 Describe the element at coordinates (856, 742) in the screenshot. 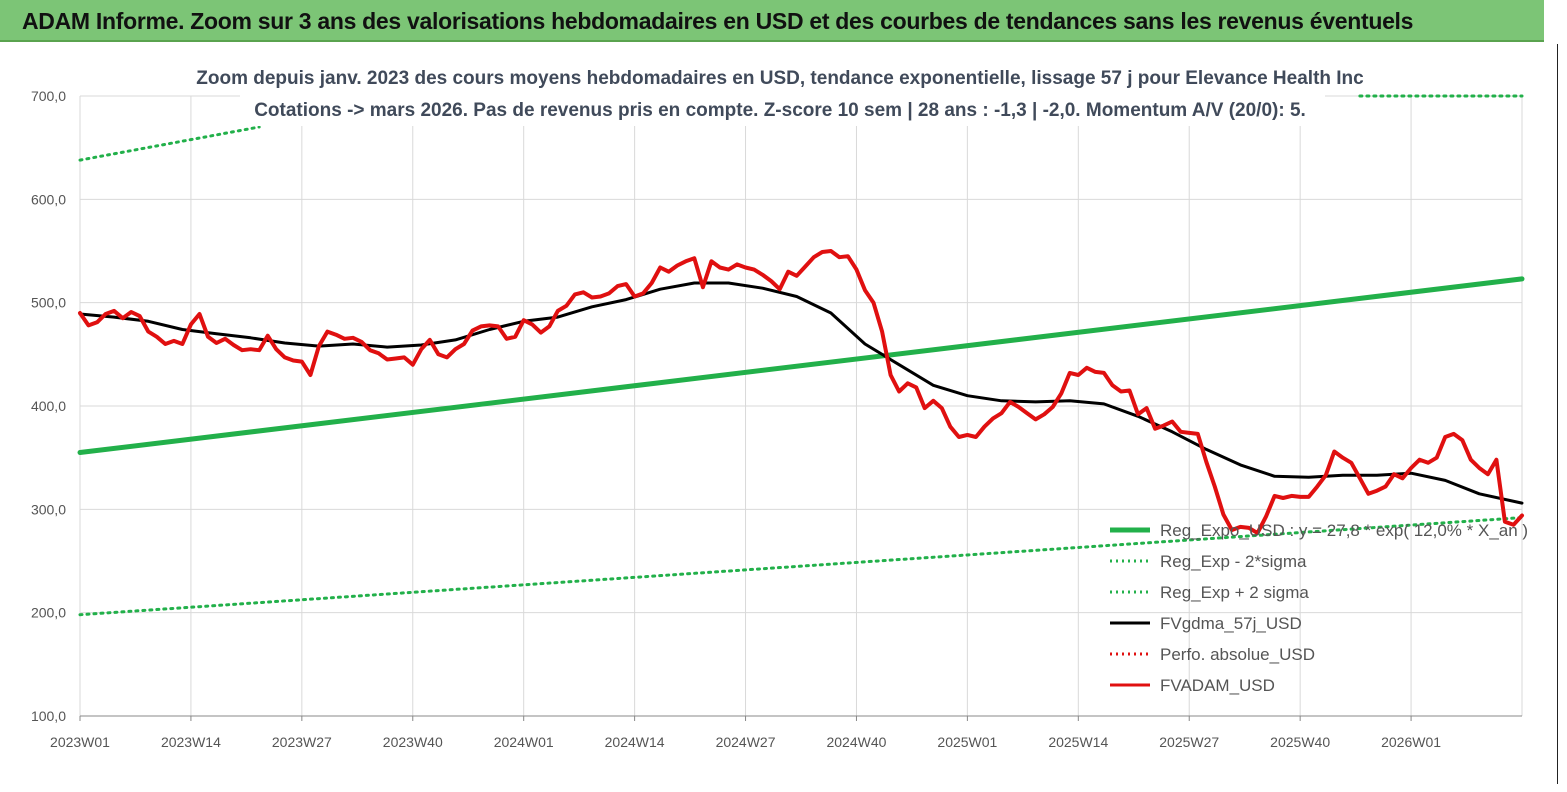

I see `x-tick-label: 2024W40` at that location.